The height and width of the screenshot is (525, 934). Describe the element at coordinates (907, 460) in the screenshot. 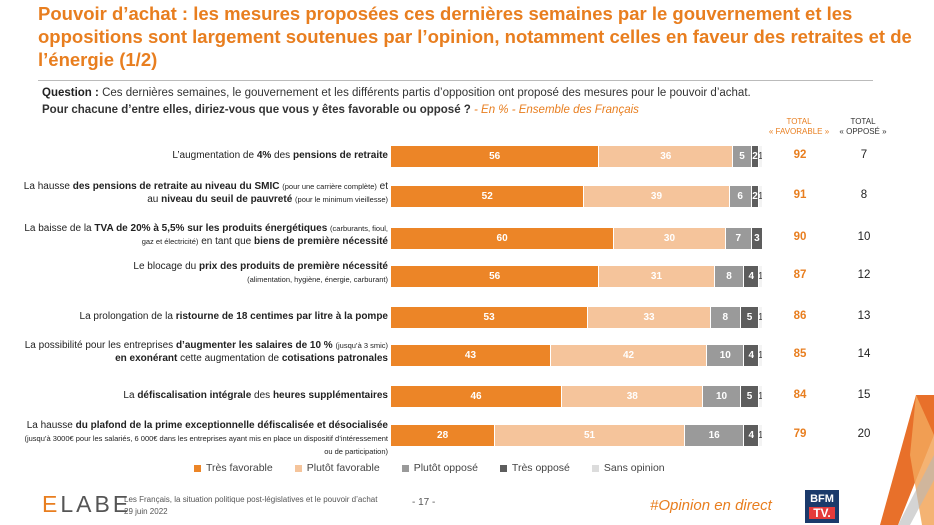

I see `decorative-triangle-icon` at that location.